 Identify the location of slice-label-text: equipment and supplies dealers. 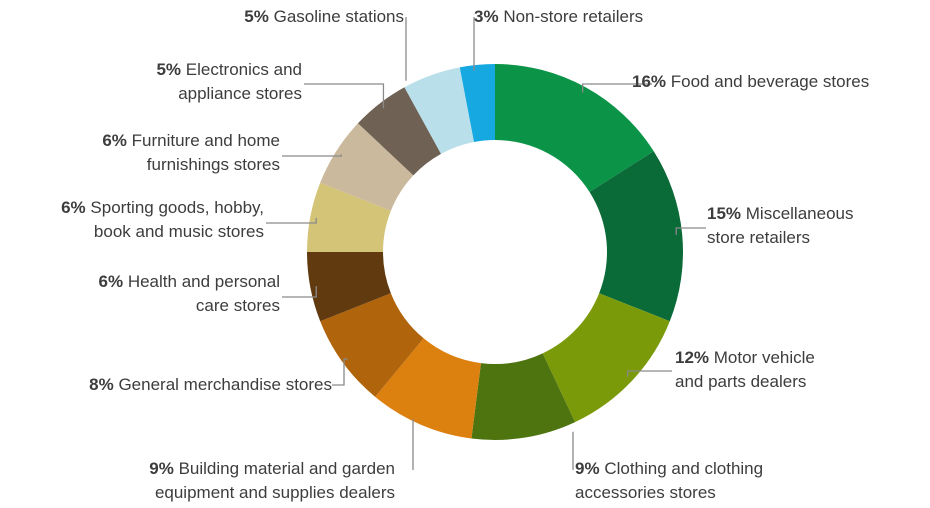
(274, 492).